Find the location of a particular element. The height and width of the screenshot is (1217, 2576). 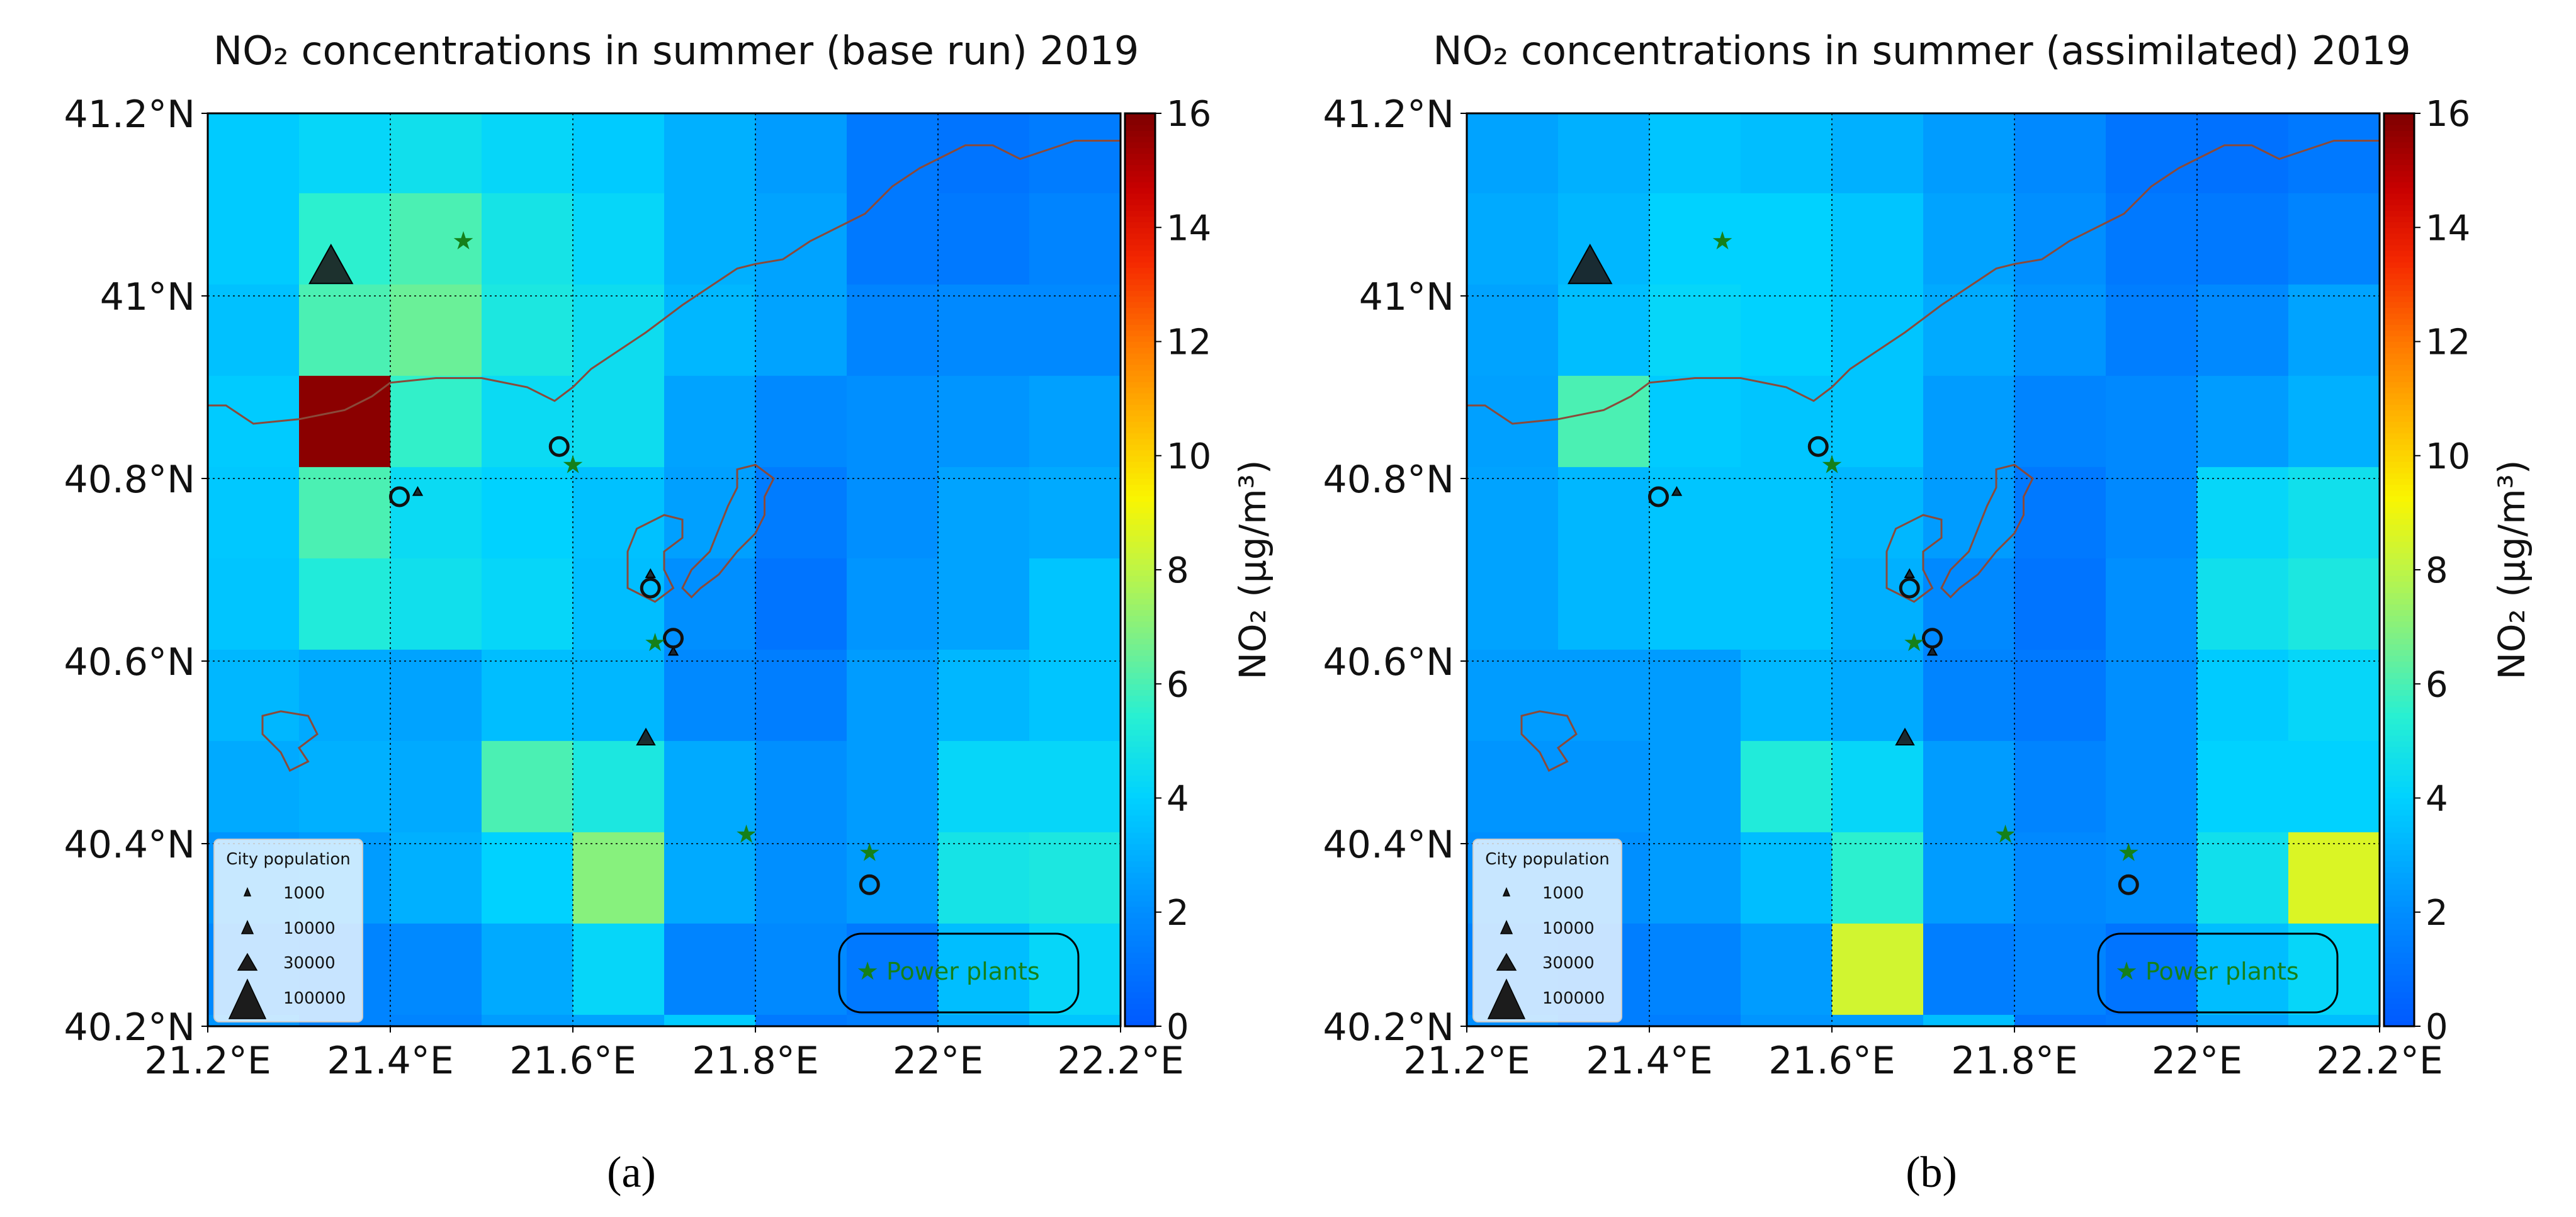

power-plants-legend-label: Power plants is located at coordinates (963, 972).